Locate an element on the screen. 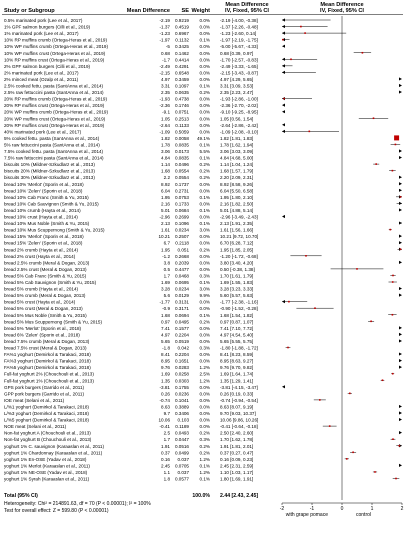 This screenshot has height=550, width=405. ci-value: 8.92 [8.58, 9.26] is located at coordinates (236, 184).